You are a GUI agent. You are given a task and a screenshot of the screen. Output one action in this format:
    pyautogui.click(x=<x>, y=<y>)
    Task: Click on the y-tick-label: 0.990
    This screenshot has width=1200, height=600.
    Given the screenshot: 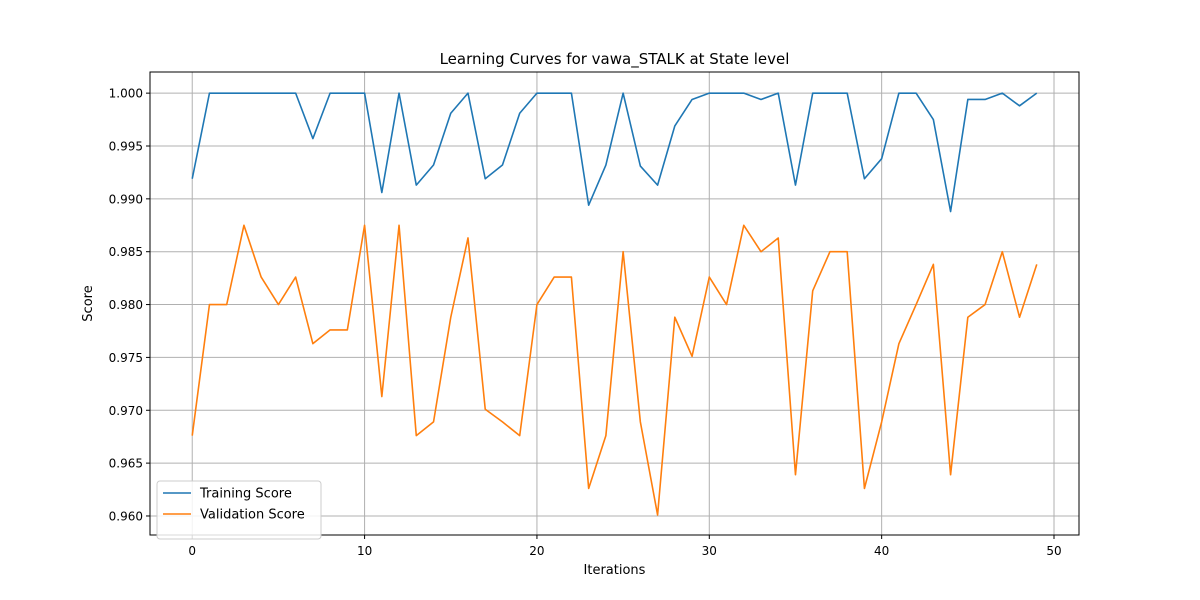 What is the action you would take?
    pyautogui.click(x=126, y=199)
    